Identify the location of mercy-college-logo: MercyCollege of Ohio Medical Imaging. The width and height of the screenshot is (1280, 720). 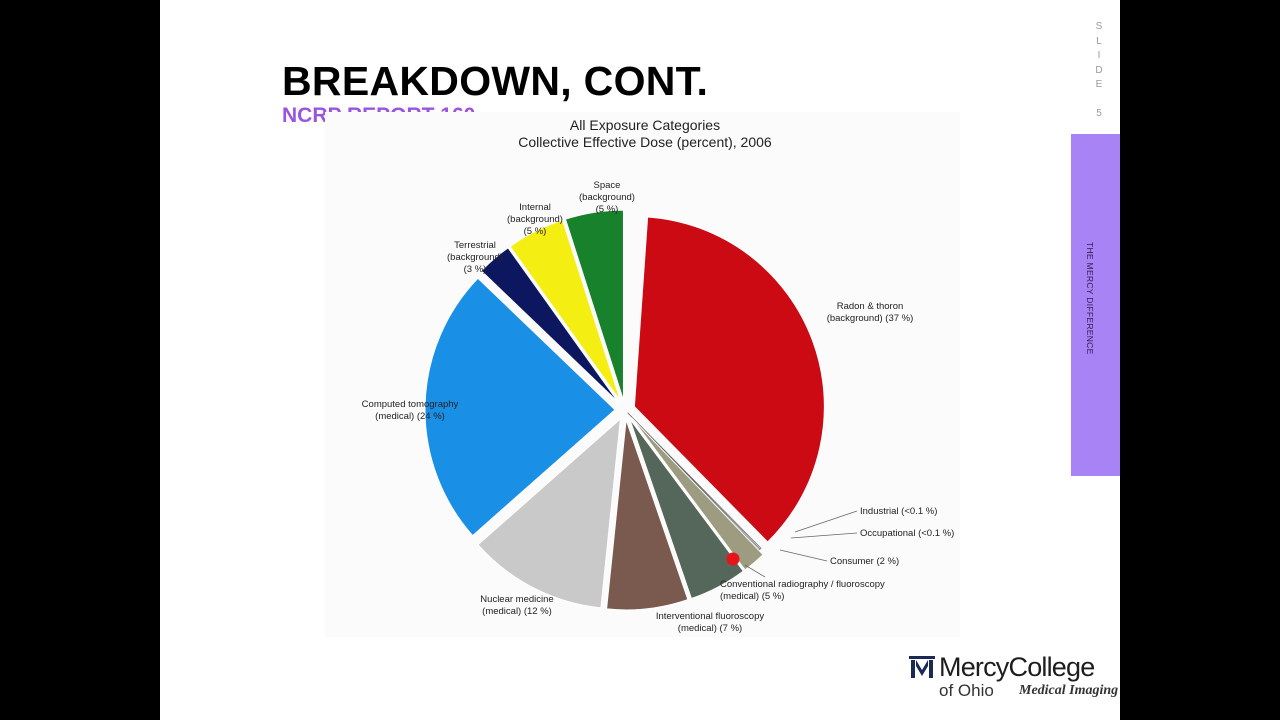
(1013, 678).